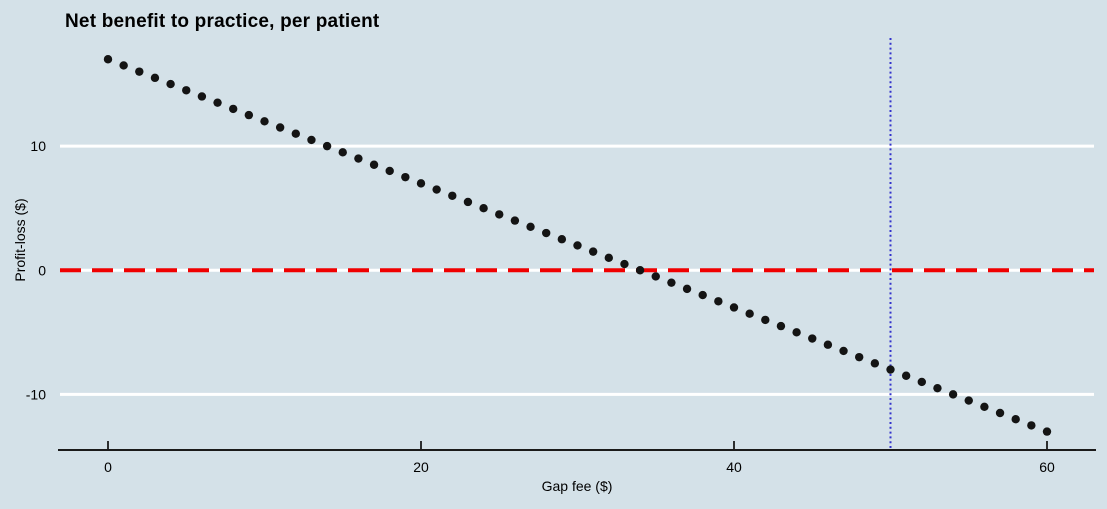  Describe the element at coordinates (577, 486) in the screenshot. I see `x-axis-label: Gap fee ($)` at that location.